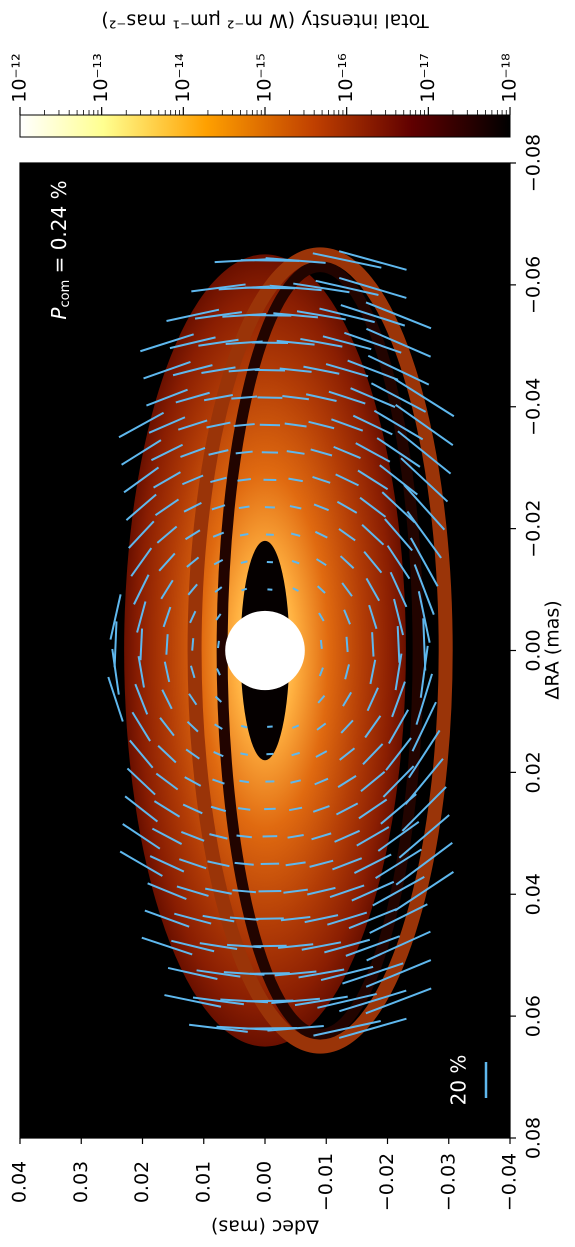  Describe the element at coordinates (534, 772) in the screenshot. I see `x-tick-label: 0.02` at that location.